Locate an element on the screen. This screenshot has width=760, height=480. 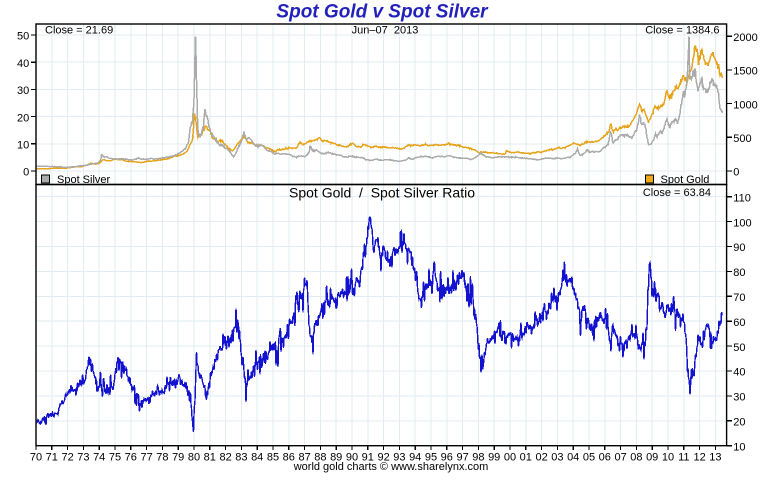
svg-text: 75 is located at coordinates (115, 458).